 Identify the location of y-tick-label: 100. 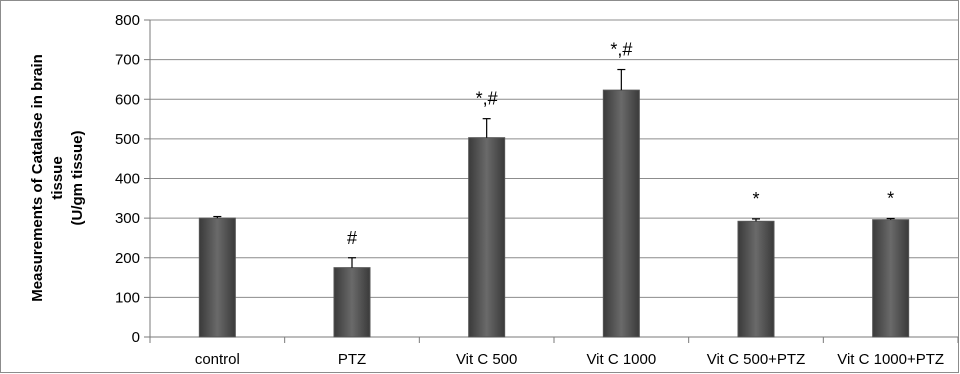
(127, 297).